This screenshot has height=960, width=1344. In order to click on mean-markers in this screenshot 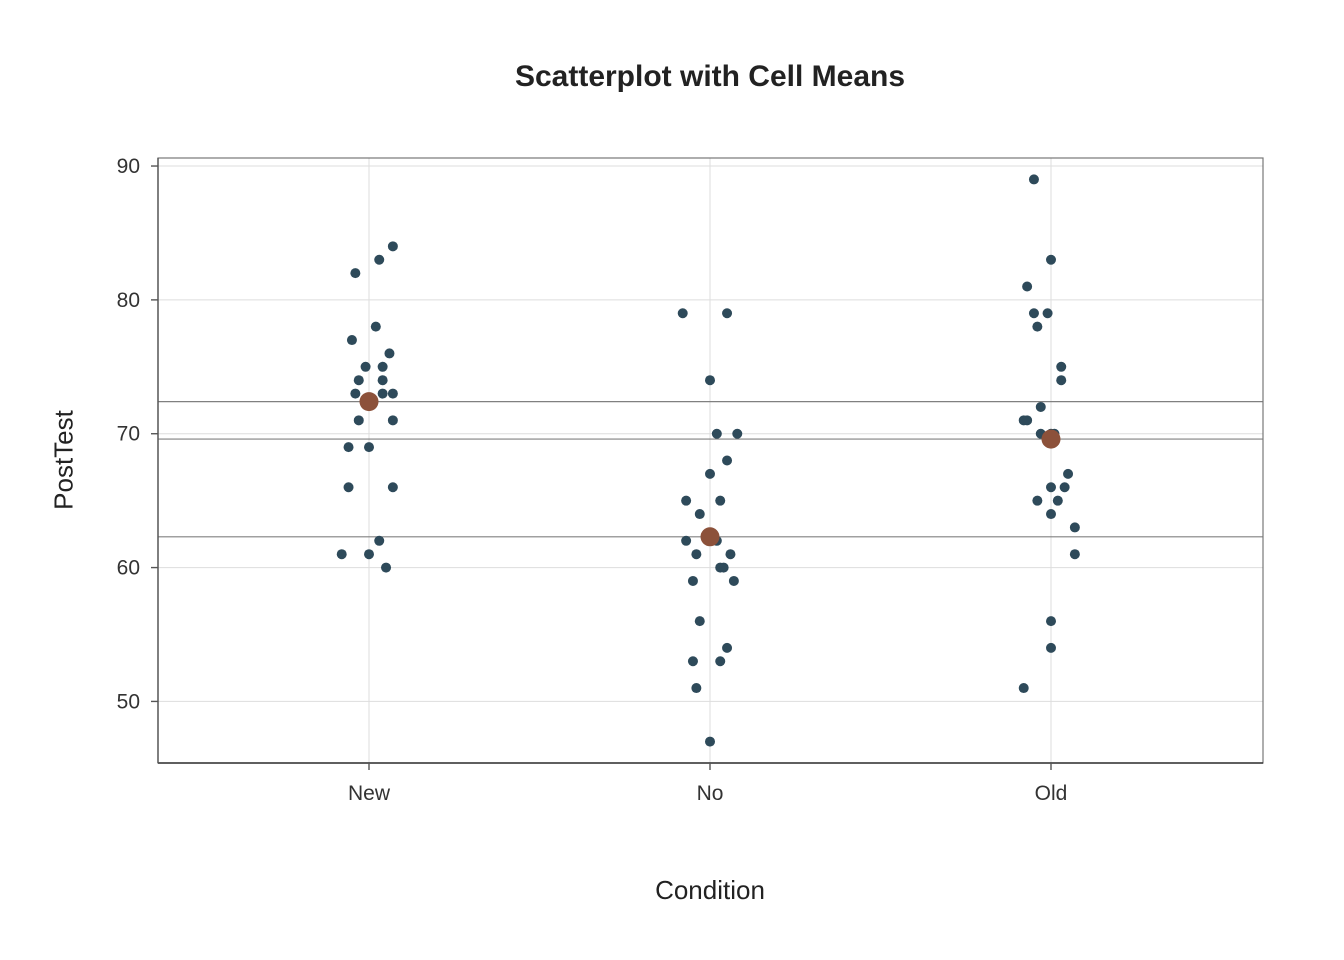, I will do `click(710, 469)`.